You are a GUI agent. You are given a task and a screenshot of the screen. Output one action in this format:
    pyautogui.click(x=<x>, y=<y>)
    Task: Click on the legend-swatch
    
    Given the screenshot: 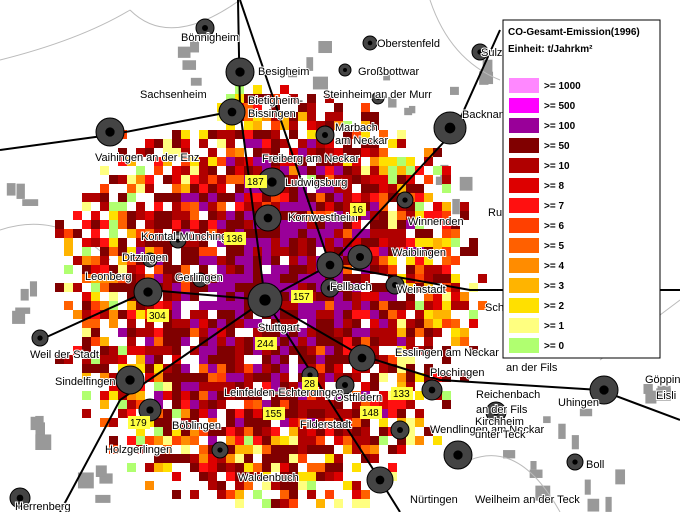 What is the action you would take?
    pyautogui.click(x=524, y=245)
    